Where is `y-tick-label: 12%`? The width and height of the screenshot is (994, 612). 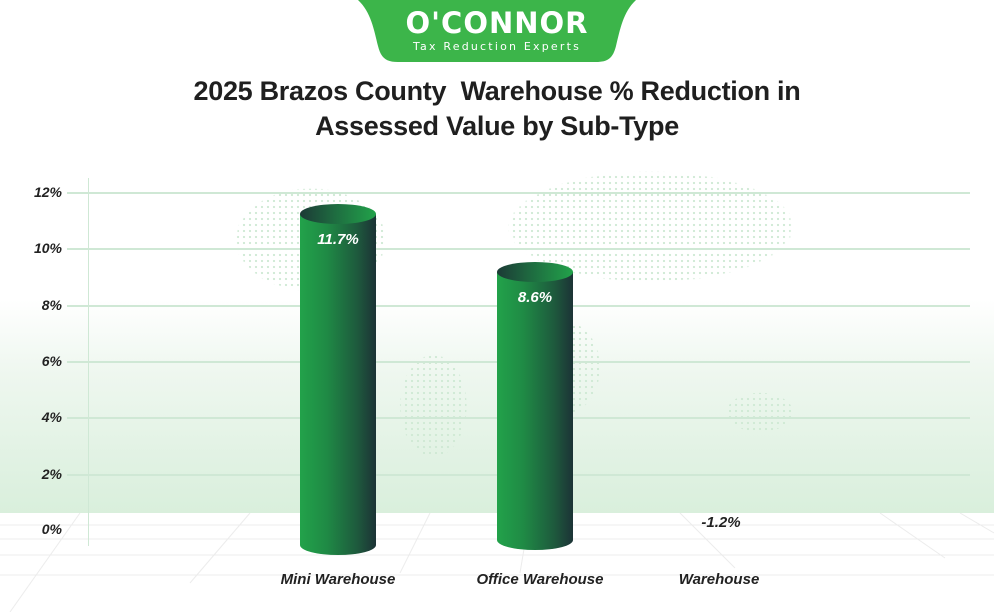
y-tick-label: 12% is located at coordinates (47, 192).